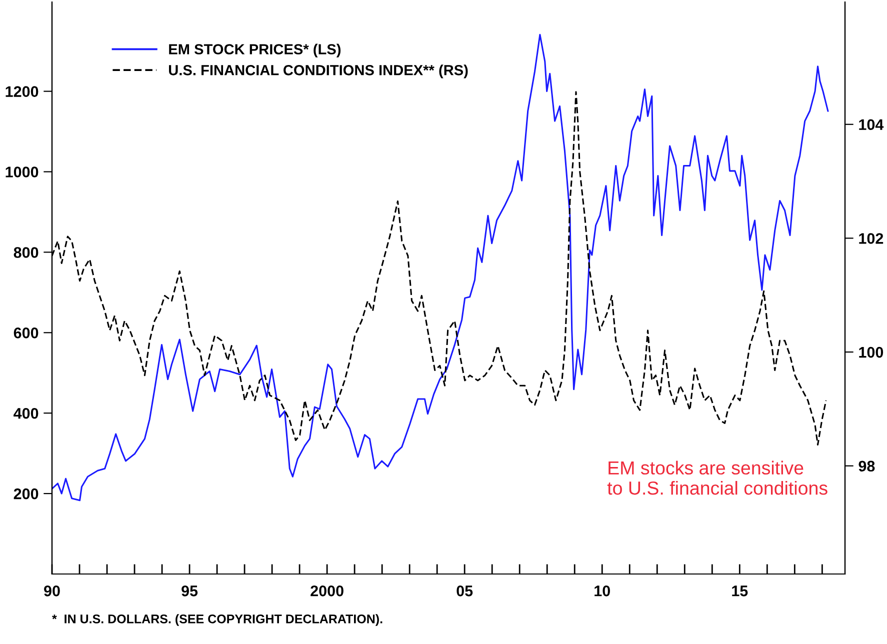 Image resolution: width=887 pixels, height=644 pixels. What do you see at coordinates (26, 252) in the screenshot?
I see `y-tick-label: 800` at bounding box center [26, 252].